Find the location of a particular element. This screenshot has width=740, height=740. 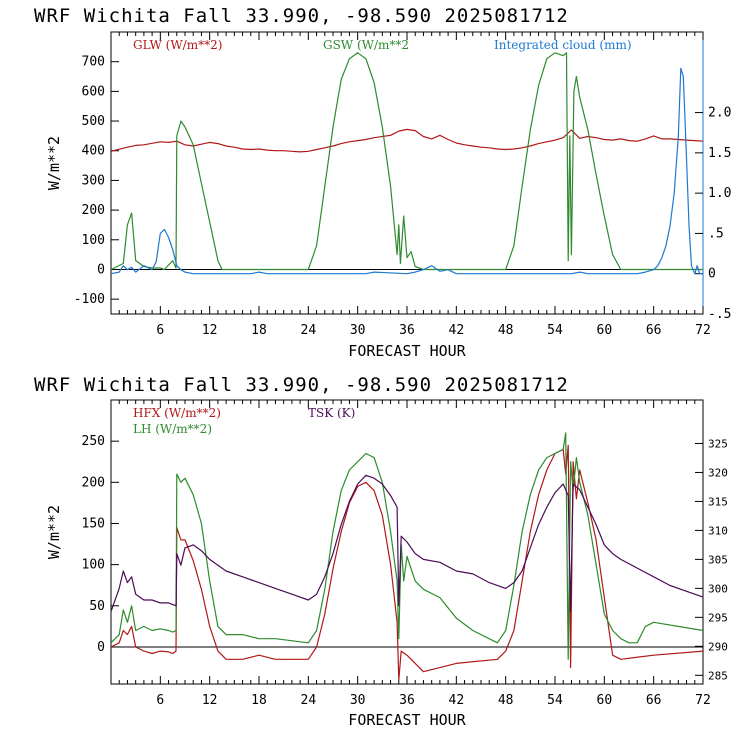

legend-entry: GLW (W/m**2) is located at coordinates (177, 45).